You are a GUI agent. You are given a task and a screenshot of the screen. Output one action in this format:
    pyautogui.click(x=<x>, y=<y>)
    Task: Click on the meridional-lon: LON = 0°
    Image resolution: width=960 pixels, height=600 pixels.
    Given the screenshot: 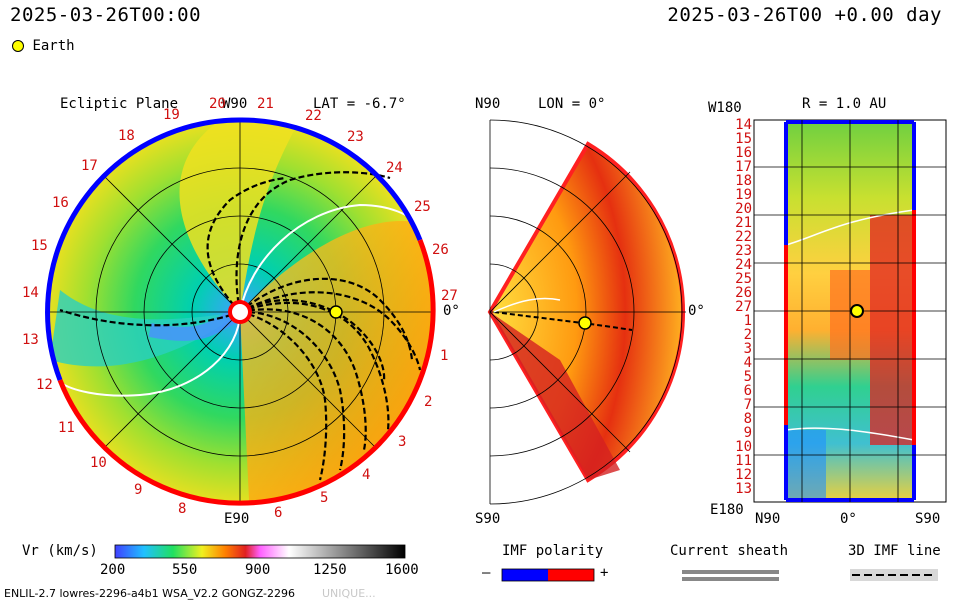 What is the action you would take?
    pyautogui.click(x=572, y=104)
    